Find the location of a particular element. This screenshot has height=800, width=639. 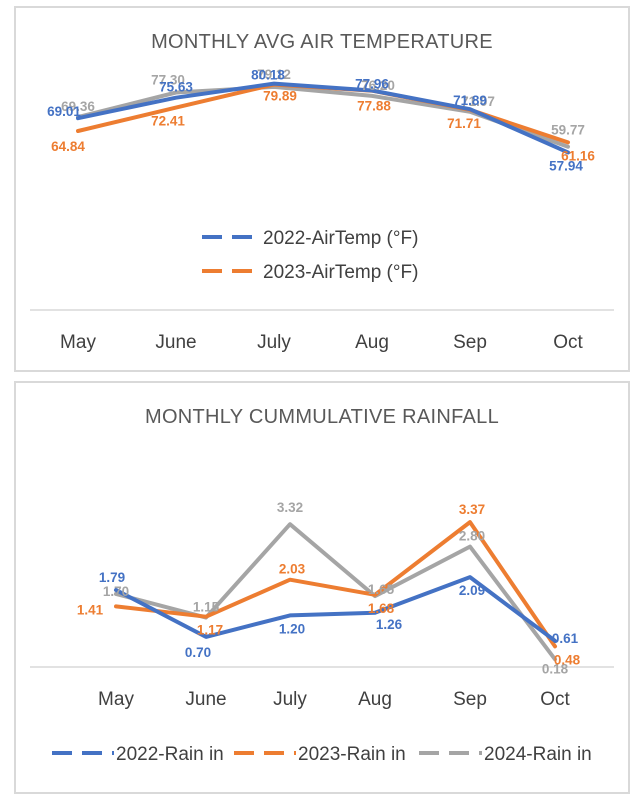

data-label-2023: 3.37 is located at coordinates (472, 509).